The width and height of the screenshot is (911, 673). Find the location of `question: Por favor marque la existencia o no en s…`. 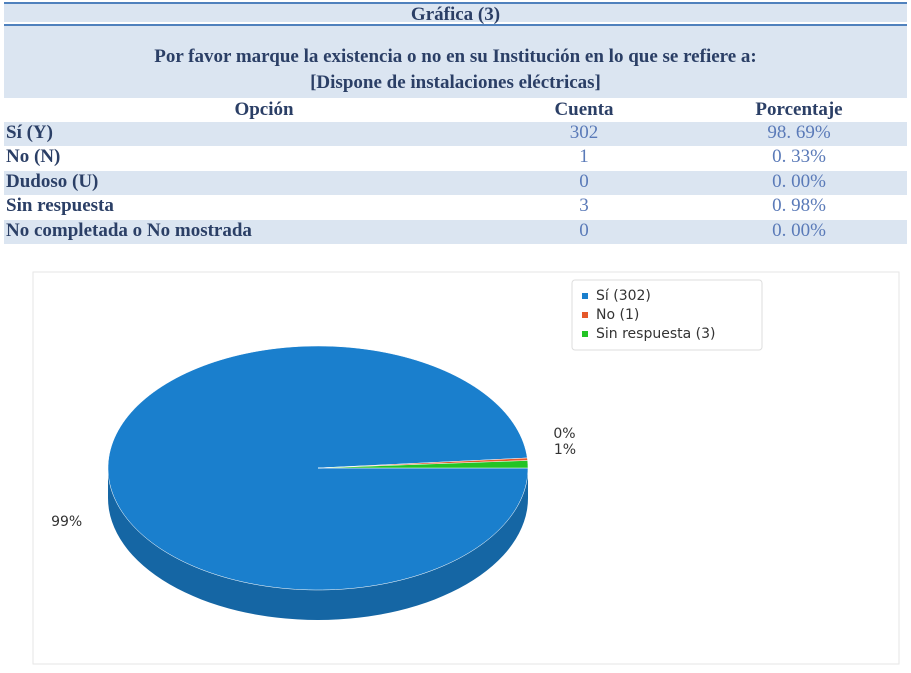

question: Por favor marque la existencia o no en s… is located at coordinates (455, 56).